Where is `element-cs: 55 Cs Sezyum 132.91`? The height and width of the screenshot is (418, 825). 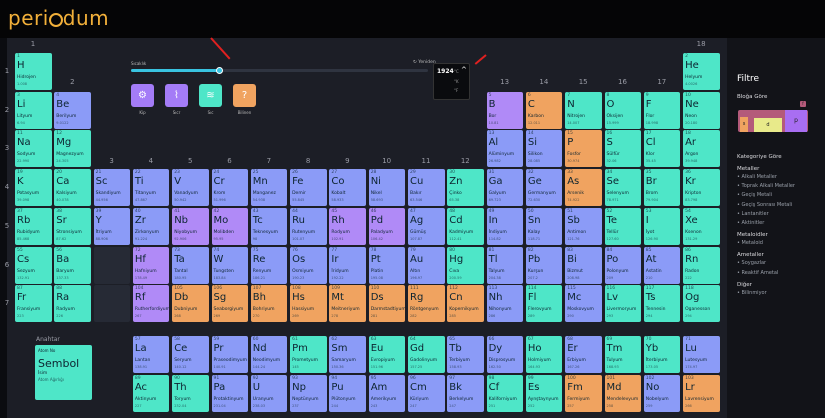
element-cs: 55 Cs Sezyum 132.91 is located at coordinates (33, 265).